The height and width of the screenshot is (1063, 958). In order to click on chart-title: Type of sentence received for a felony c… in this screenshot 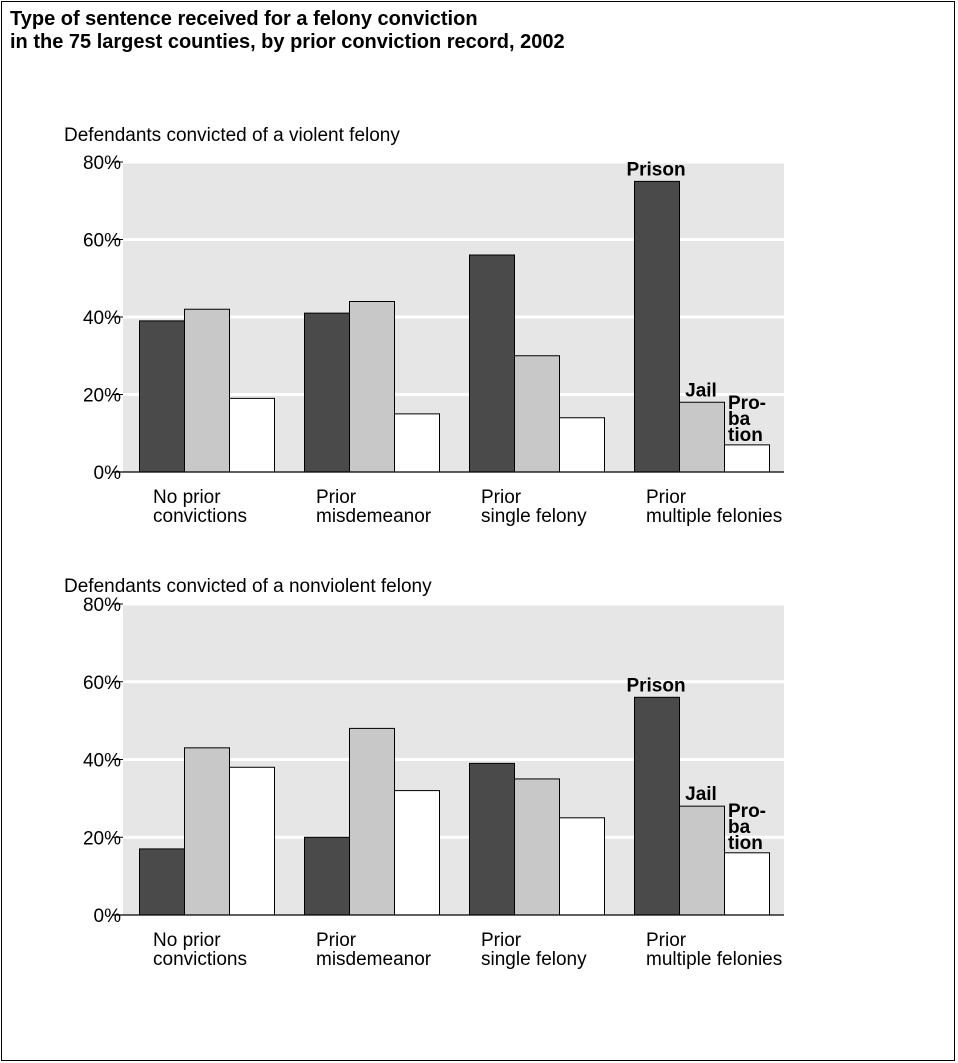, I will do `click(287, 31)`.